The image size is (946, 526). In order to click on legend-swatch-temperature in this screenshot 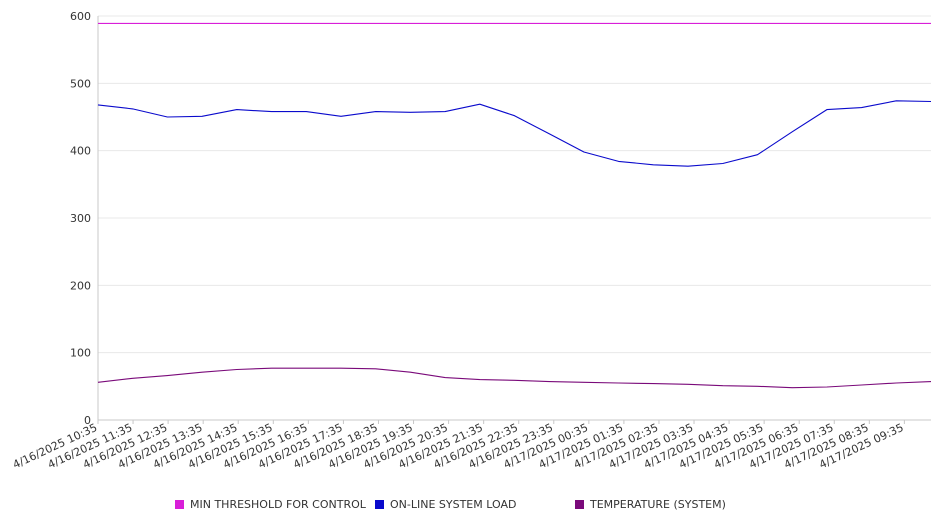, I will do `click(579, 504)`.